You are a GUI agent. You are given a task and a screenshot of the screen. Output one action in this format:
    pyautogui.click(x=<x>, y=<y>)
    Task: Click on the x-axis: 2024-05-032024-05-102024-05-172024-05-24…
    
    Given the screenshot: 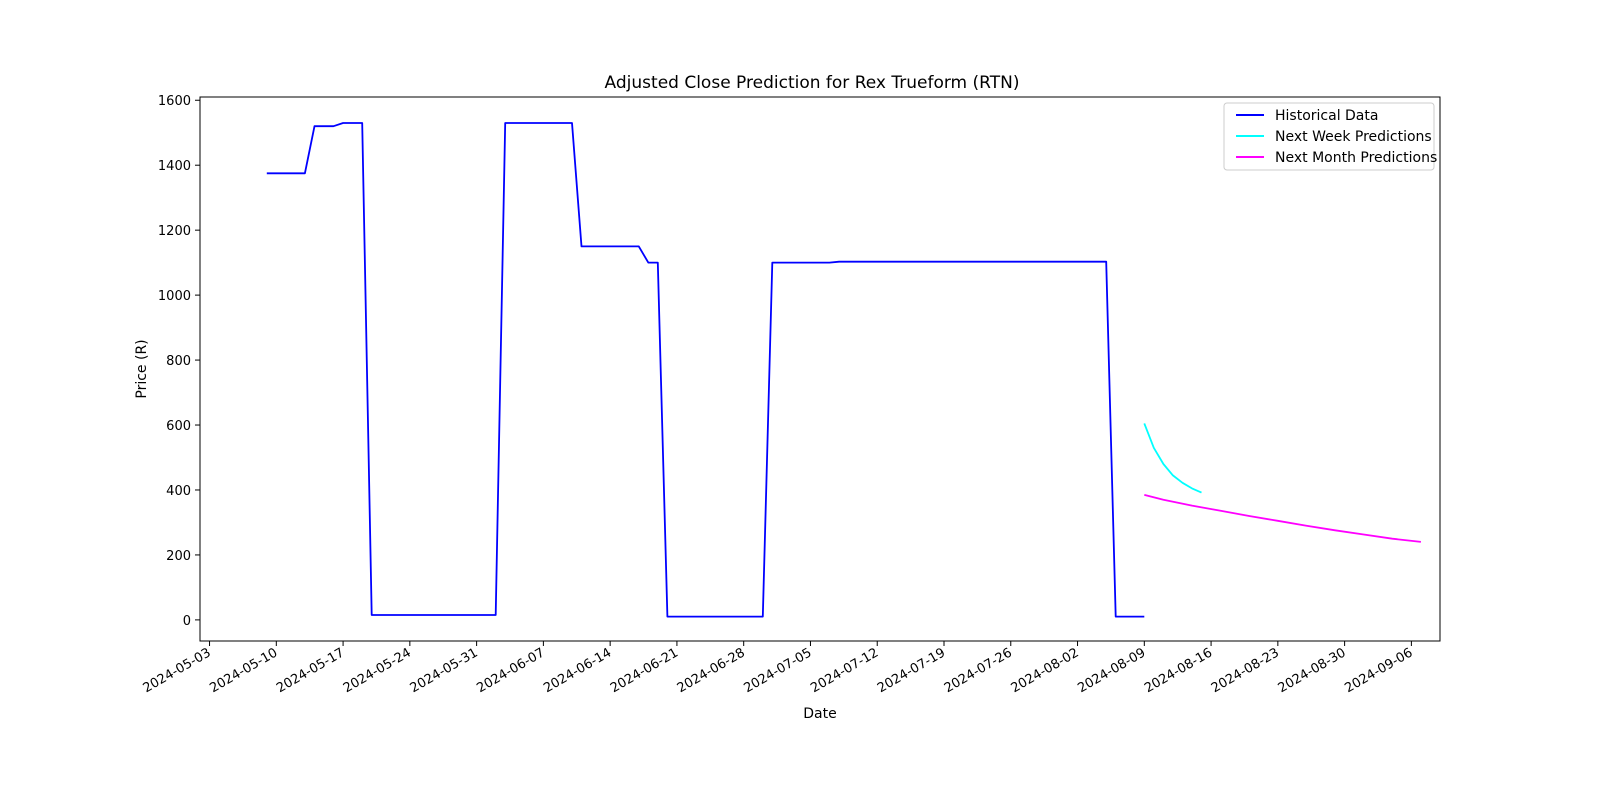 What is the action you would take?
    pyautogui.click(x=778, y=668)
    